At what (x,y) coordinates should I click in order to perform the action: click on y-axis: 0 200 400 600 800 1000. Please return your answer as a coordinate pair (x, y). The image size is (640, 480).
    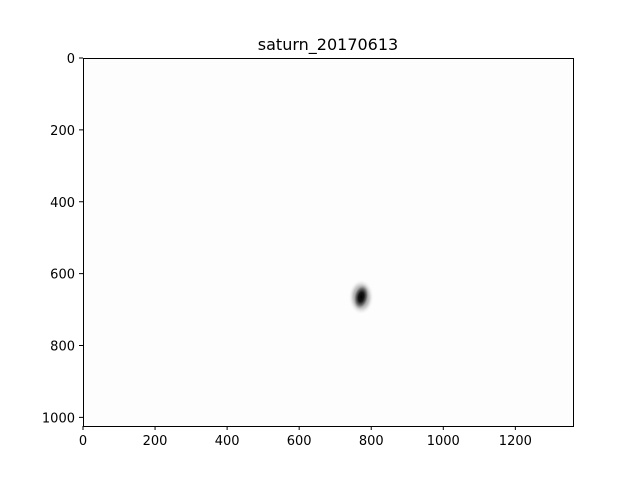
    Looking at the image, I should click on (62, 239).